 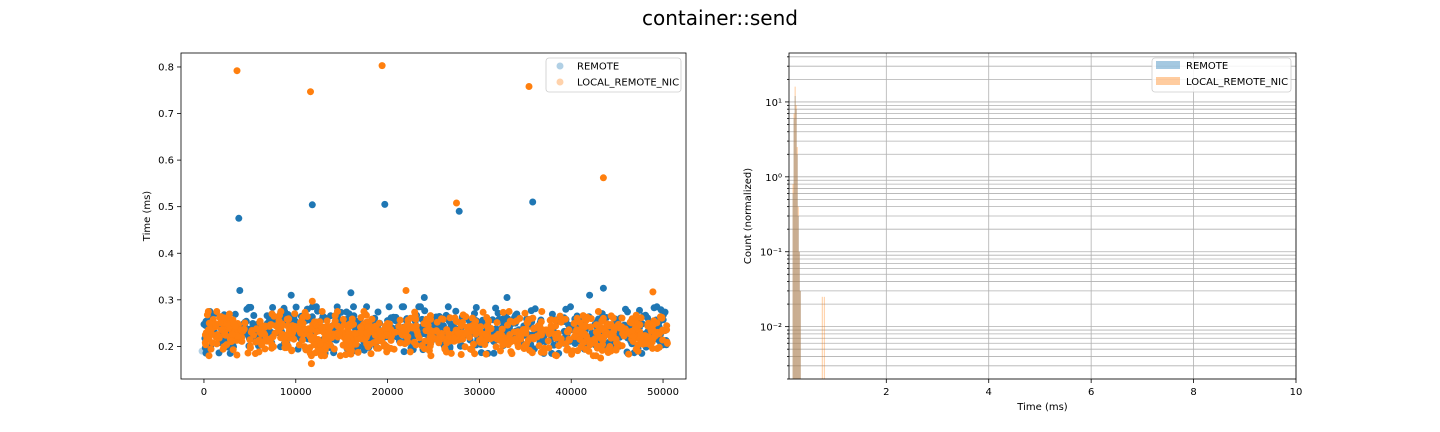 What do you see at coordinates (560, 82) in the screenshot?
I see `legend-marker-local` at bounding box center [560, 82].